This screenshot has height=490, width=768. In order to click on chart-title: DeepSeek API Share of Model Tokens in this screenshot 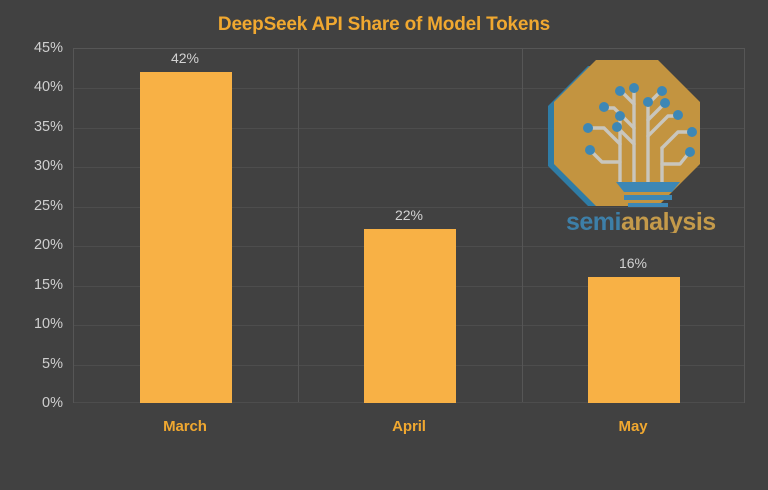, I will do `click(384, 24)`.